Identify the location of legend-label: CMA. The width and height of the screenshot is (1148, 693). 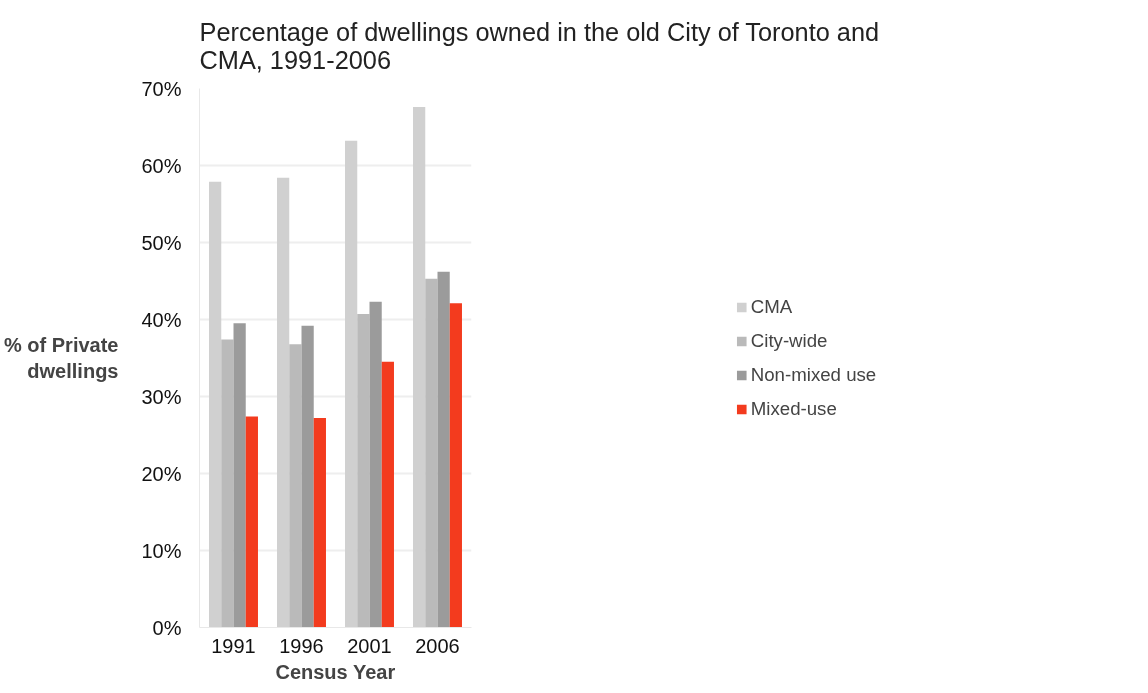
(771, 306).